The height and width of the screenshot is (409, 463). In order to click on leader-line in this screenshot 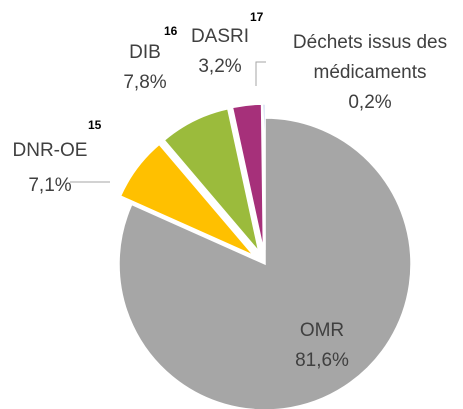, I will do `click(260, 73)`.